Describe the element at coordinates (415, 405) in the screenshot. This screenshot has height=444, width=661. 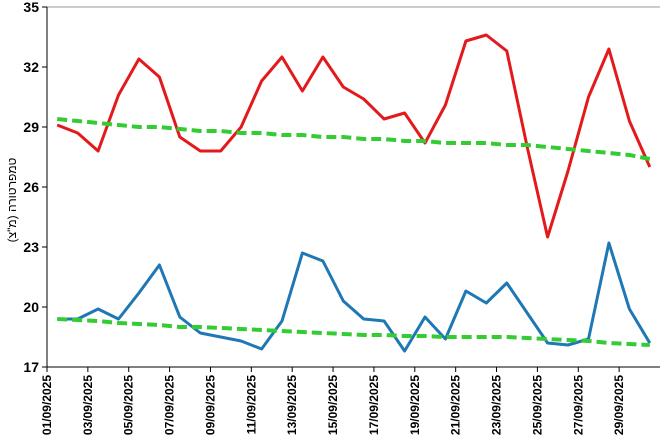
I see `x-tick-label: 19/09/2025` at that location.